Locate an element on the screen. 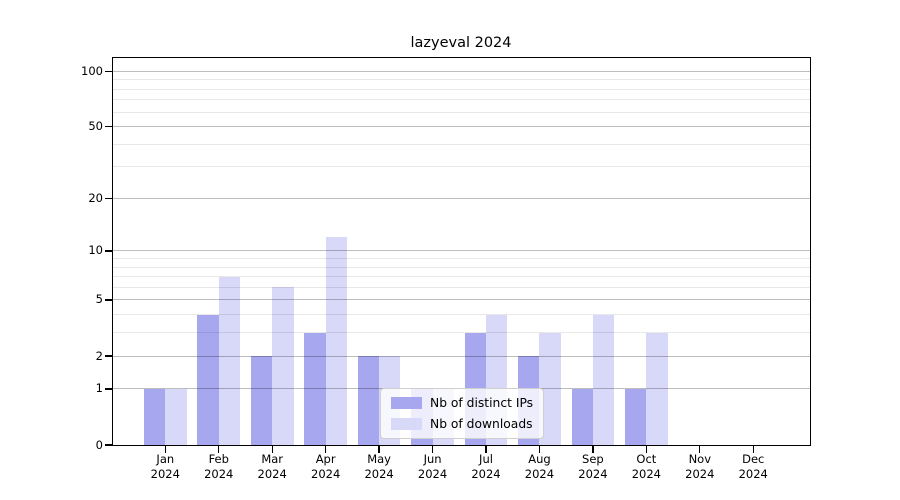 The width and height of the screenshot is (900, 500). x-tick-label: Dec 2024 is located at coordinates (753, 466).